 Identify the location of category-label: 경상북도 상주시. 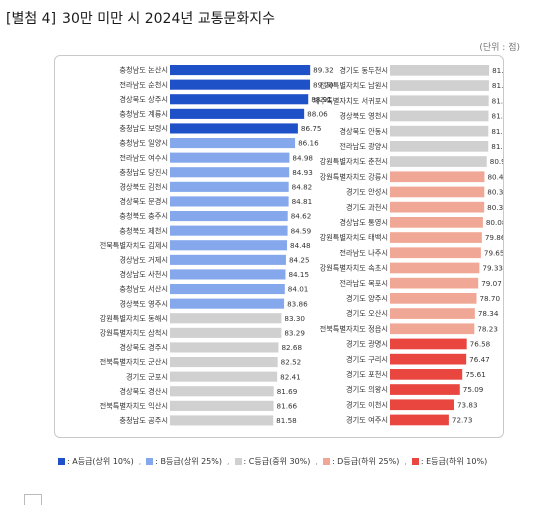
(143, 99).